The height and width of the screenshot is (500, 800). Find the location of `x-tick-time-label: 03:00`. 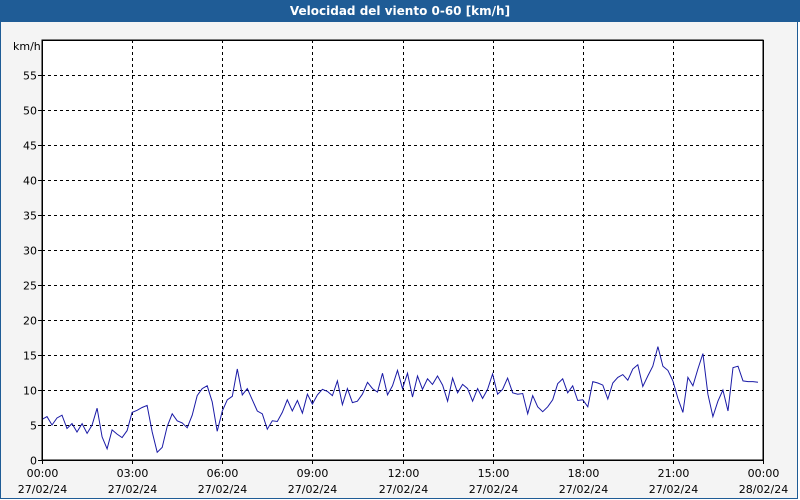

x-tick-time-label: 03:00 is located at coordinates (133, 473).